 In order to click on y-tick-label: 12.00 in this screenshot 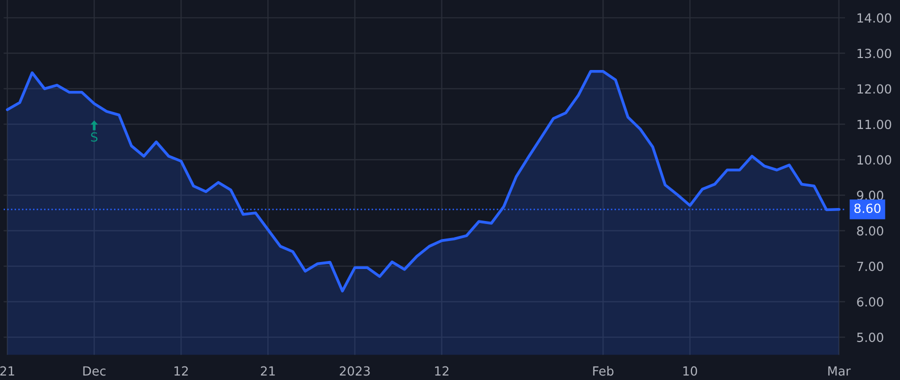, I will do `click(875, 89)`.